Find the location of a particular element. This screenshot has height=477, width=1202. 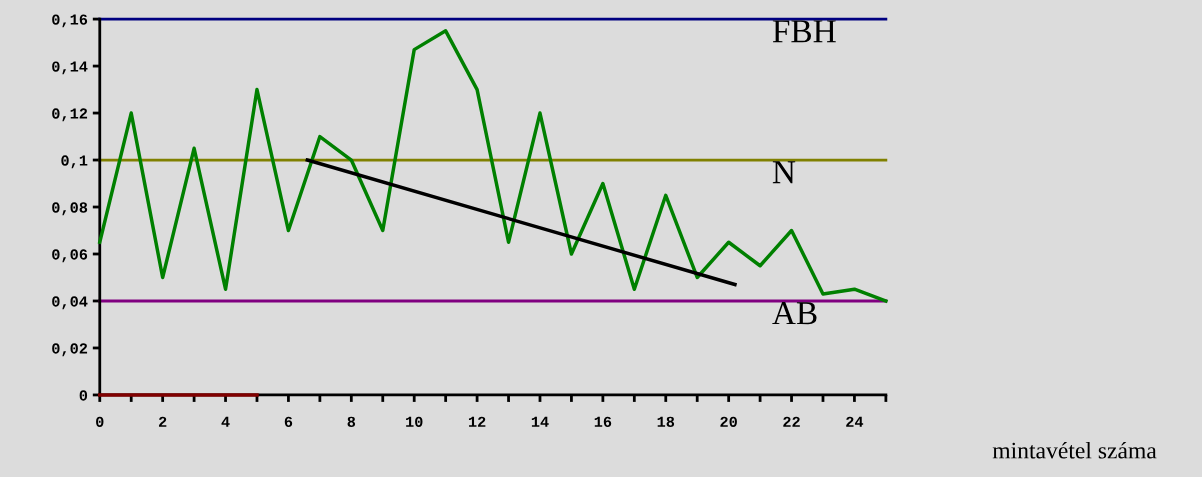

y-tick-label: 0,12 is located at coordinates (70, 115).